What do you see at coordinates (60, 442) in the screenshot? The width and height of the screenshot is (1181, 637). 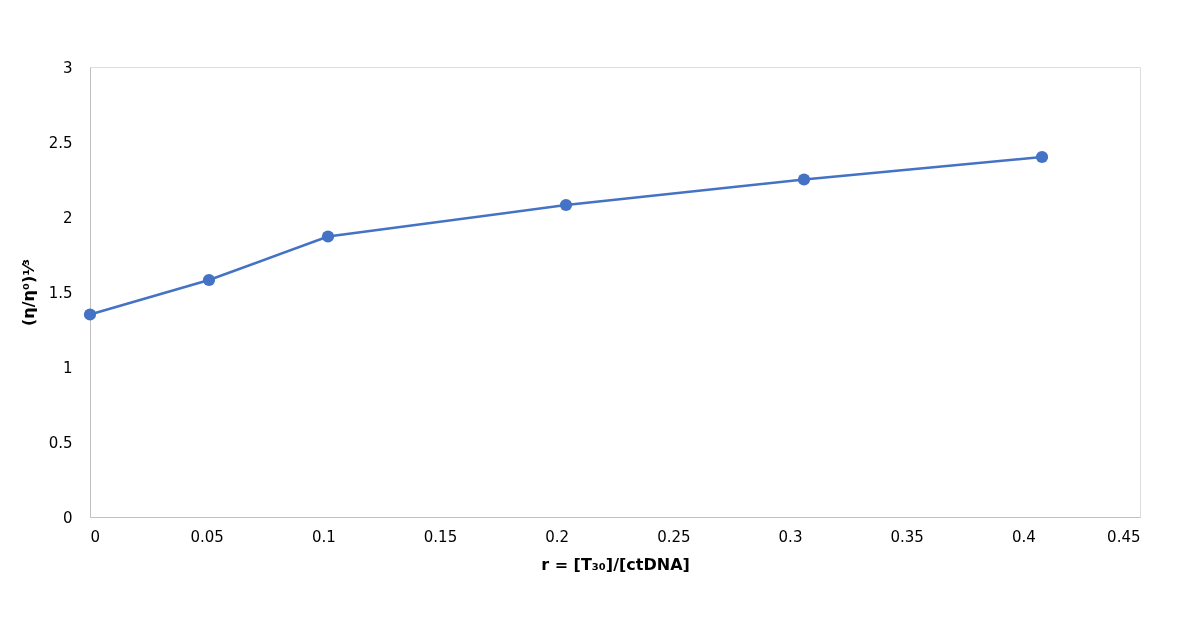 I see `y-tick-label: 0.5` at bounding box center [60, 442].